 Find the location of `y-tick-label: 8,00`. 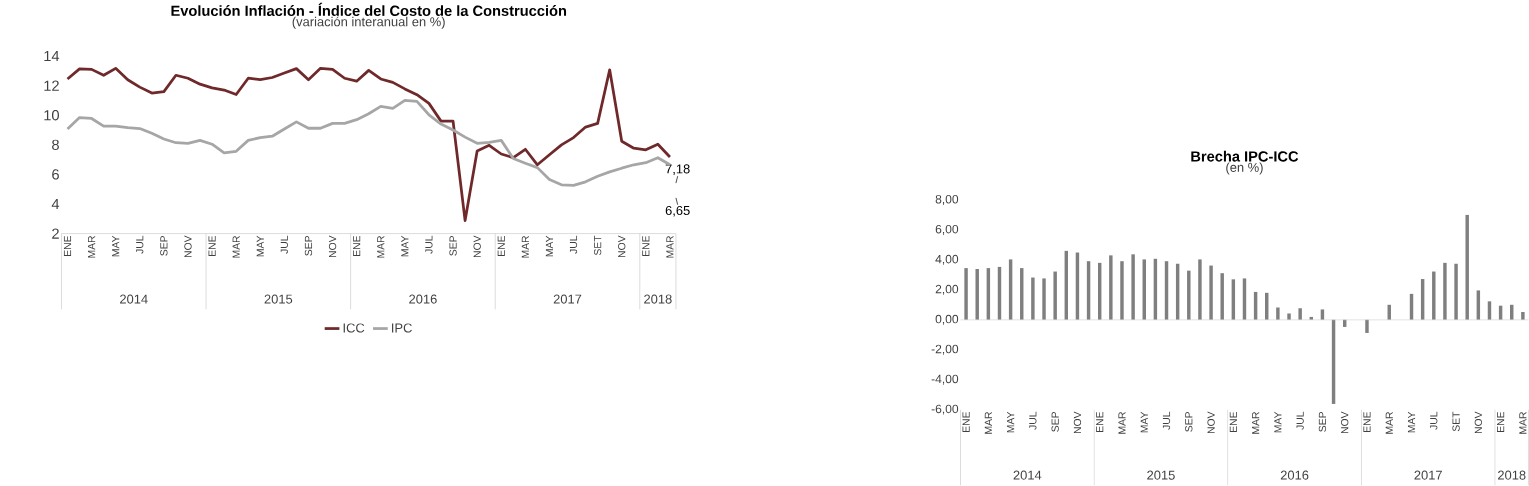

y-tick-label: 8,00 is located at coordinates (947, 200).